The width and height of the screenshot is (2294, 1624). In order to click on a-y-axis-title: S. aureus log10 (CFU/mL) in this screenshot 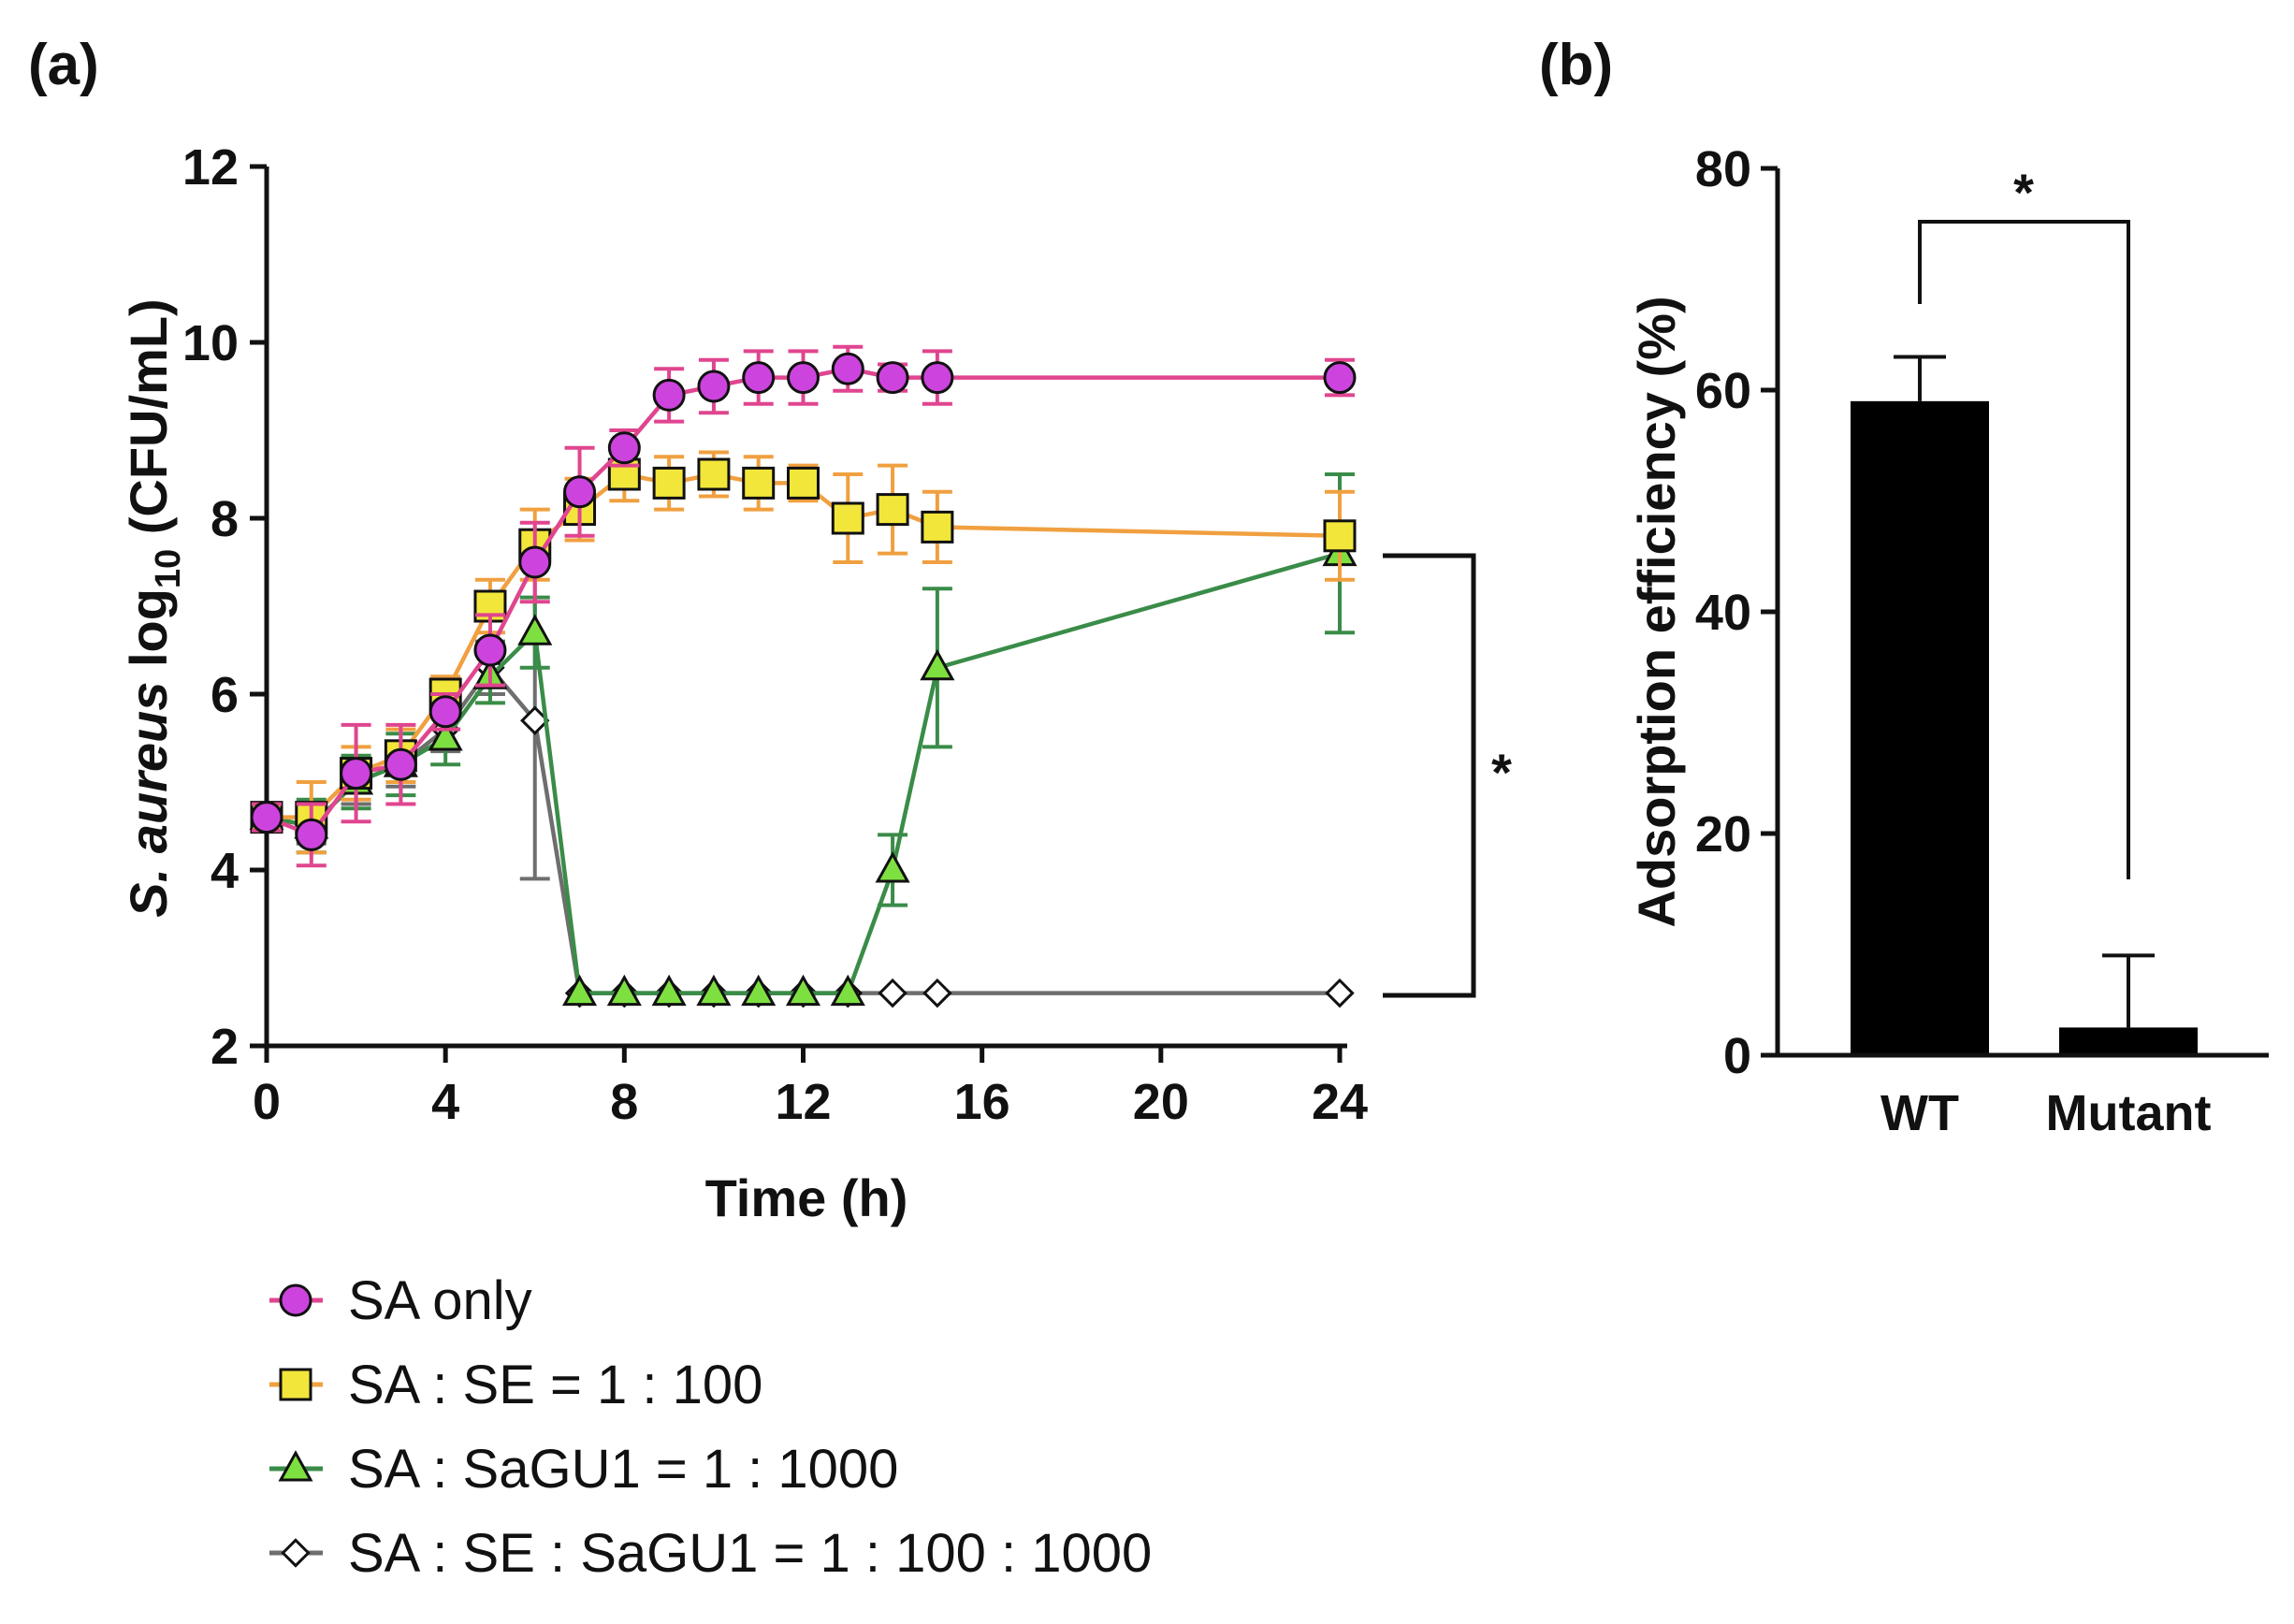, I will do `click(153, 607)`.